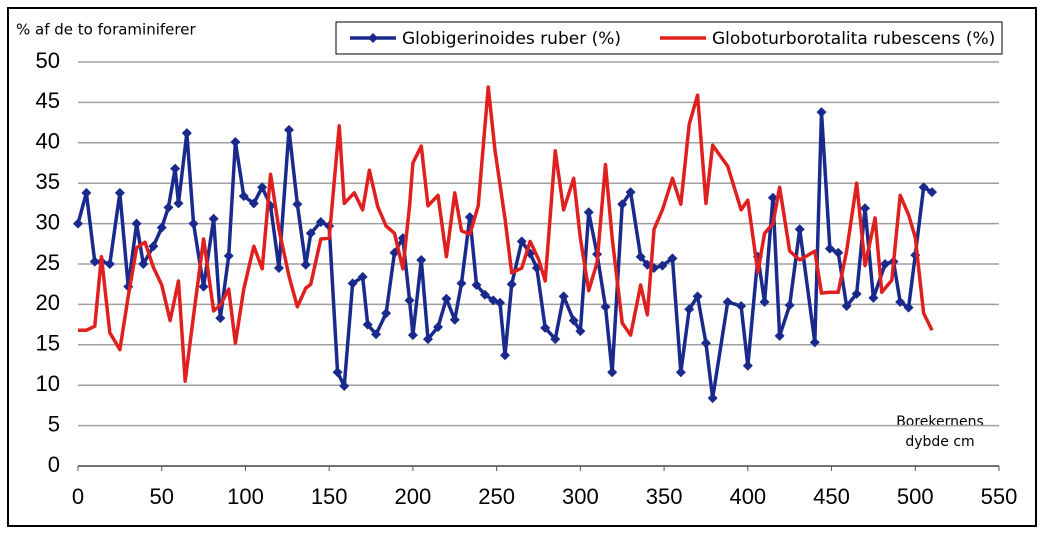 Image resolution: width=1056 pixels, height=545 pixels. Describe the element at coordinates (245, 496) in the screenshot. I see `x-tick-label: 100` at that location.